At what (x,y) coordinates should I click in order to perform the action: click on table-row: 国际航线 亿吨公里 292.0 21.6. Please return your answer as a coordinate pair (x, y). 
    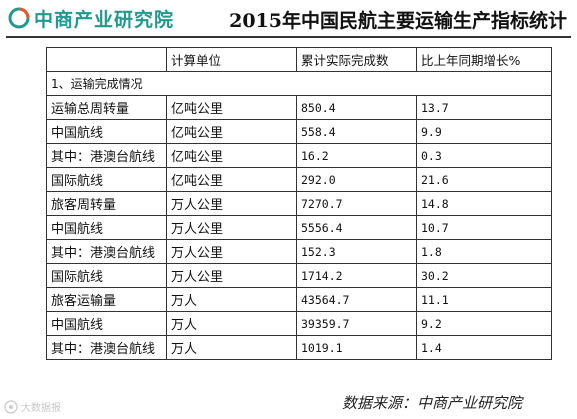
    Looking at the image, I should click on (299, 179).